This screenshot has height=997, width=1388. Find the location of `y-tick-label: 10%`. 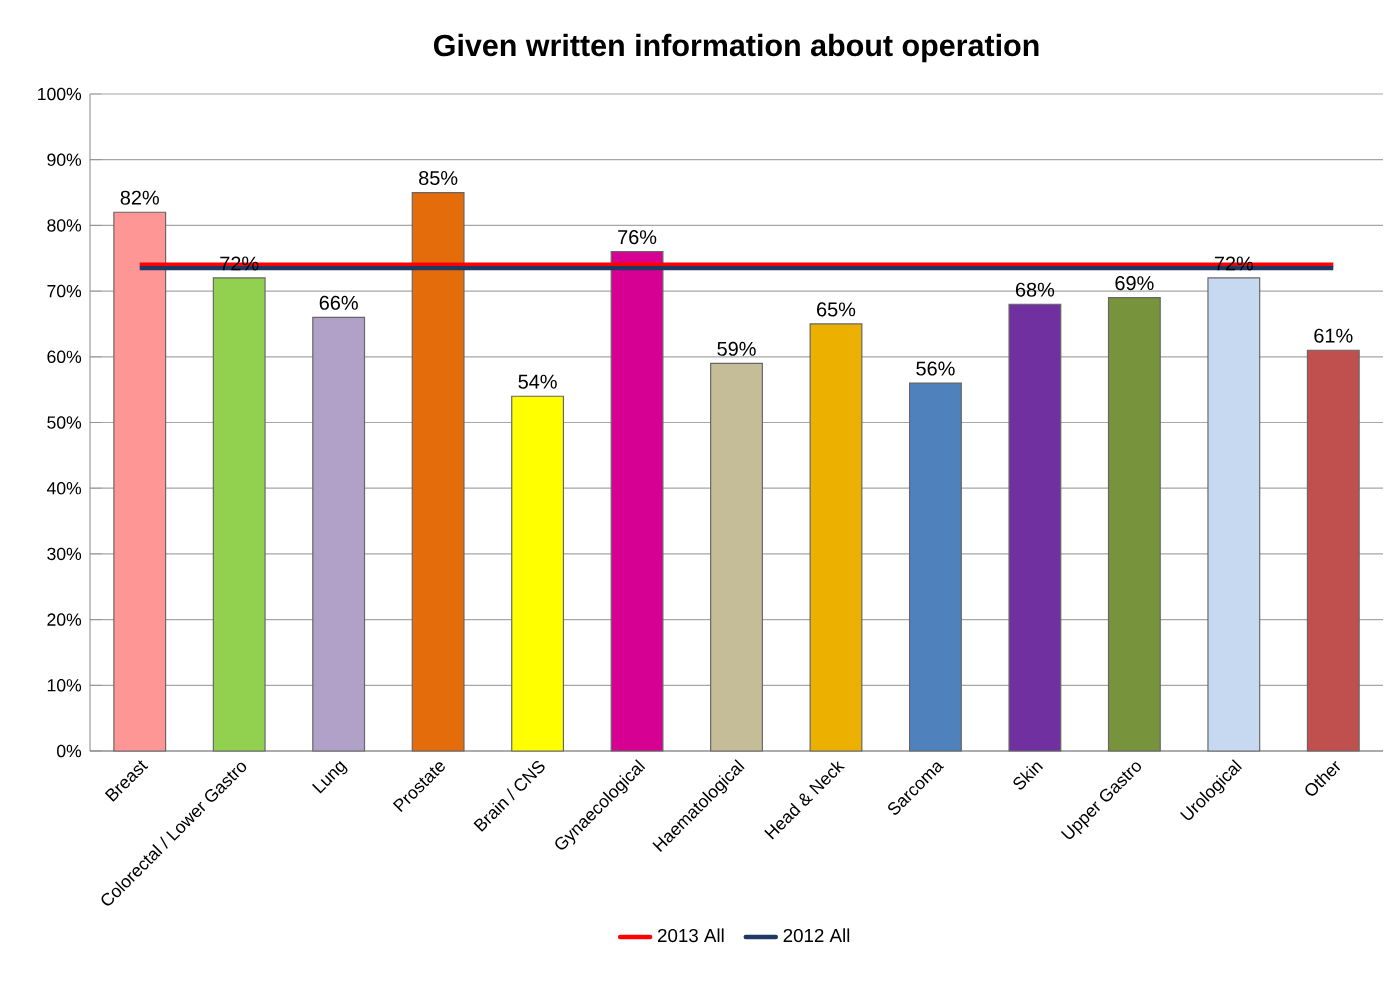

y-tick-label: 10% is located at coordinates (64, 685).